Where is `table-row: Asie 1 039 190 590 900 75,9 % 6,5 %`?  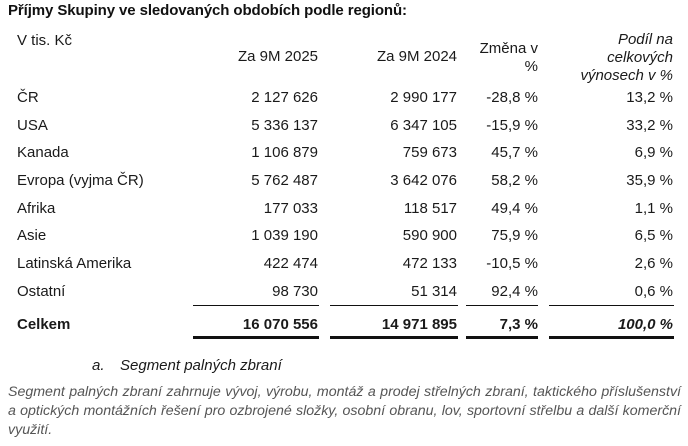
table-row: Asie 1 039 190 590 900 75,9 % 6,5 % is located at coordinates (344, 240).